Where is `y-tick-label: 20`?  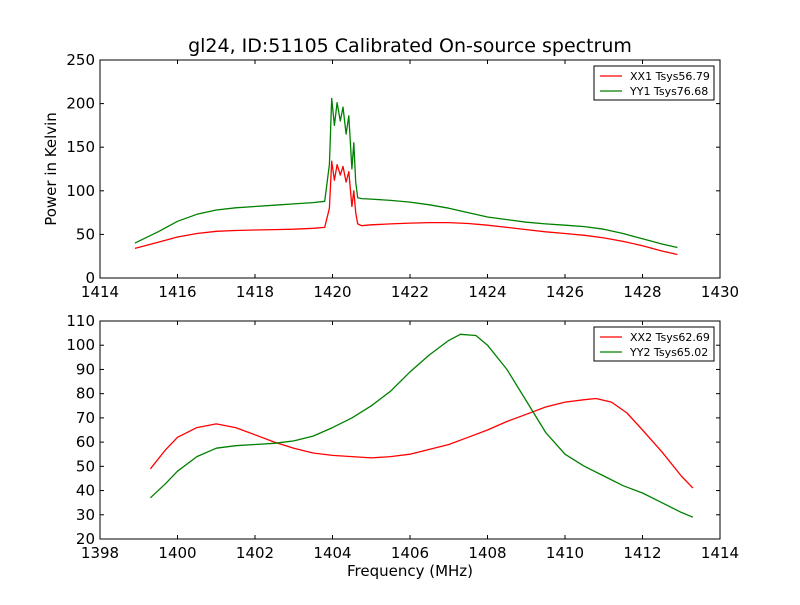
y-tick-label: 20 is located at coordinates (85, 539).